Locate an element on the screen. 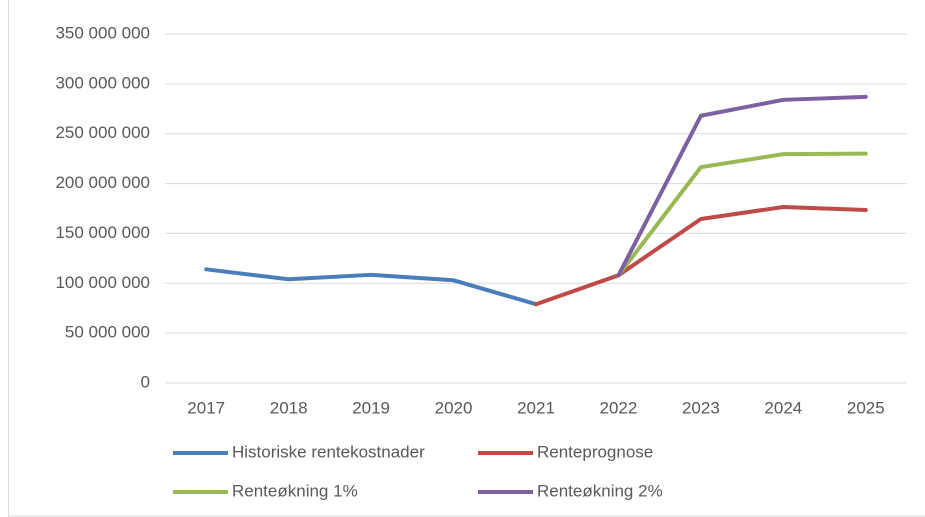  y-tick-label: 350 000 000 is located at coordinates (102, 32).